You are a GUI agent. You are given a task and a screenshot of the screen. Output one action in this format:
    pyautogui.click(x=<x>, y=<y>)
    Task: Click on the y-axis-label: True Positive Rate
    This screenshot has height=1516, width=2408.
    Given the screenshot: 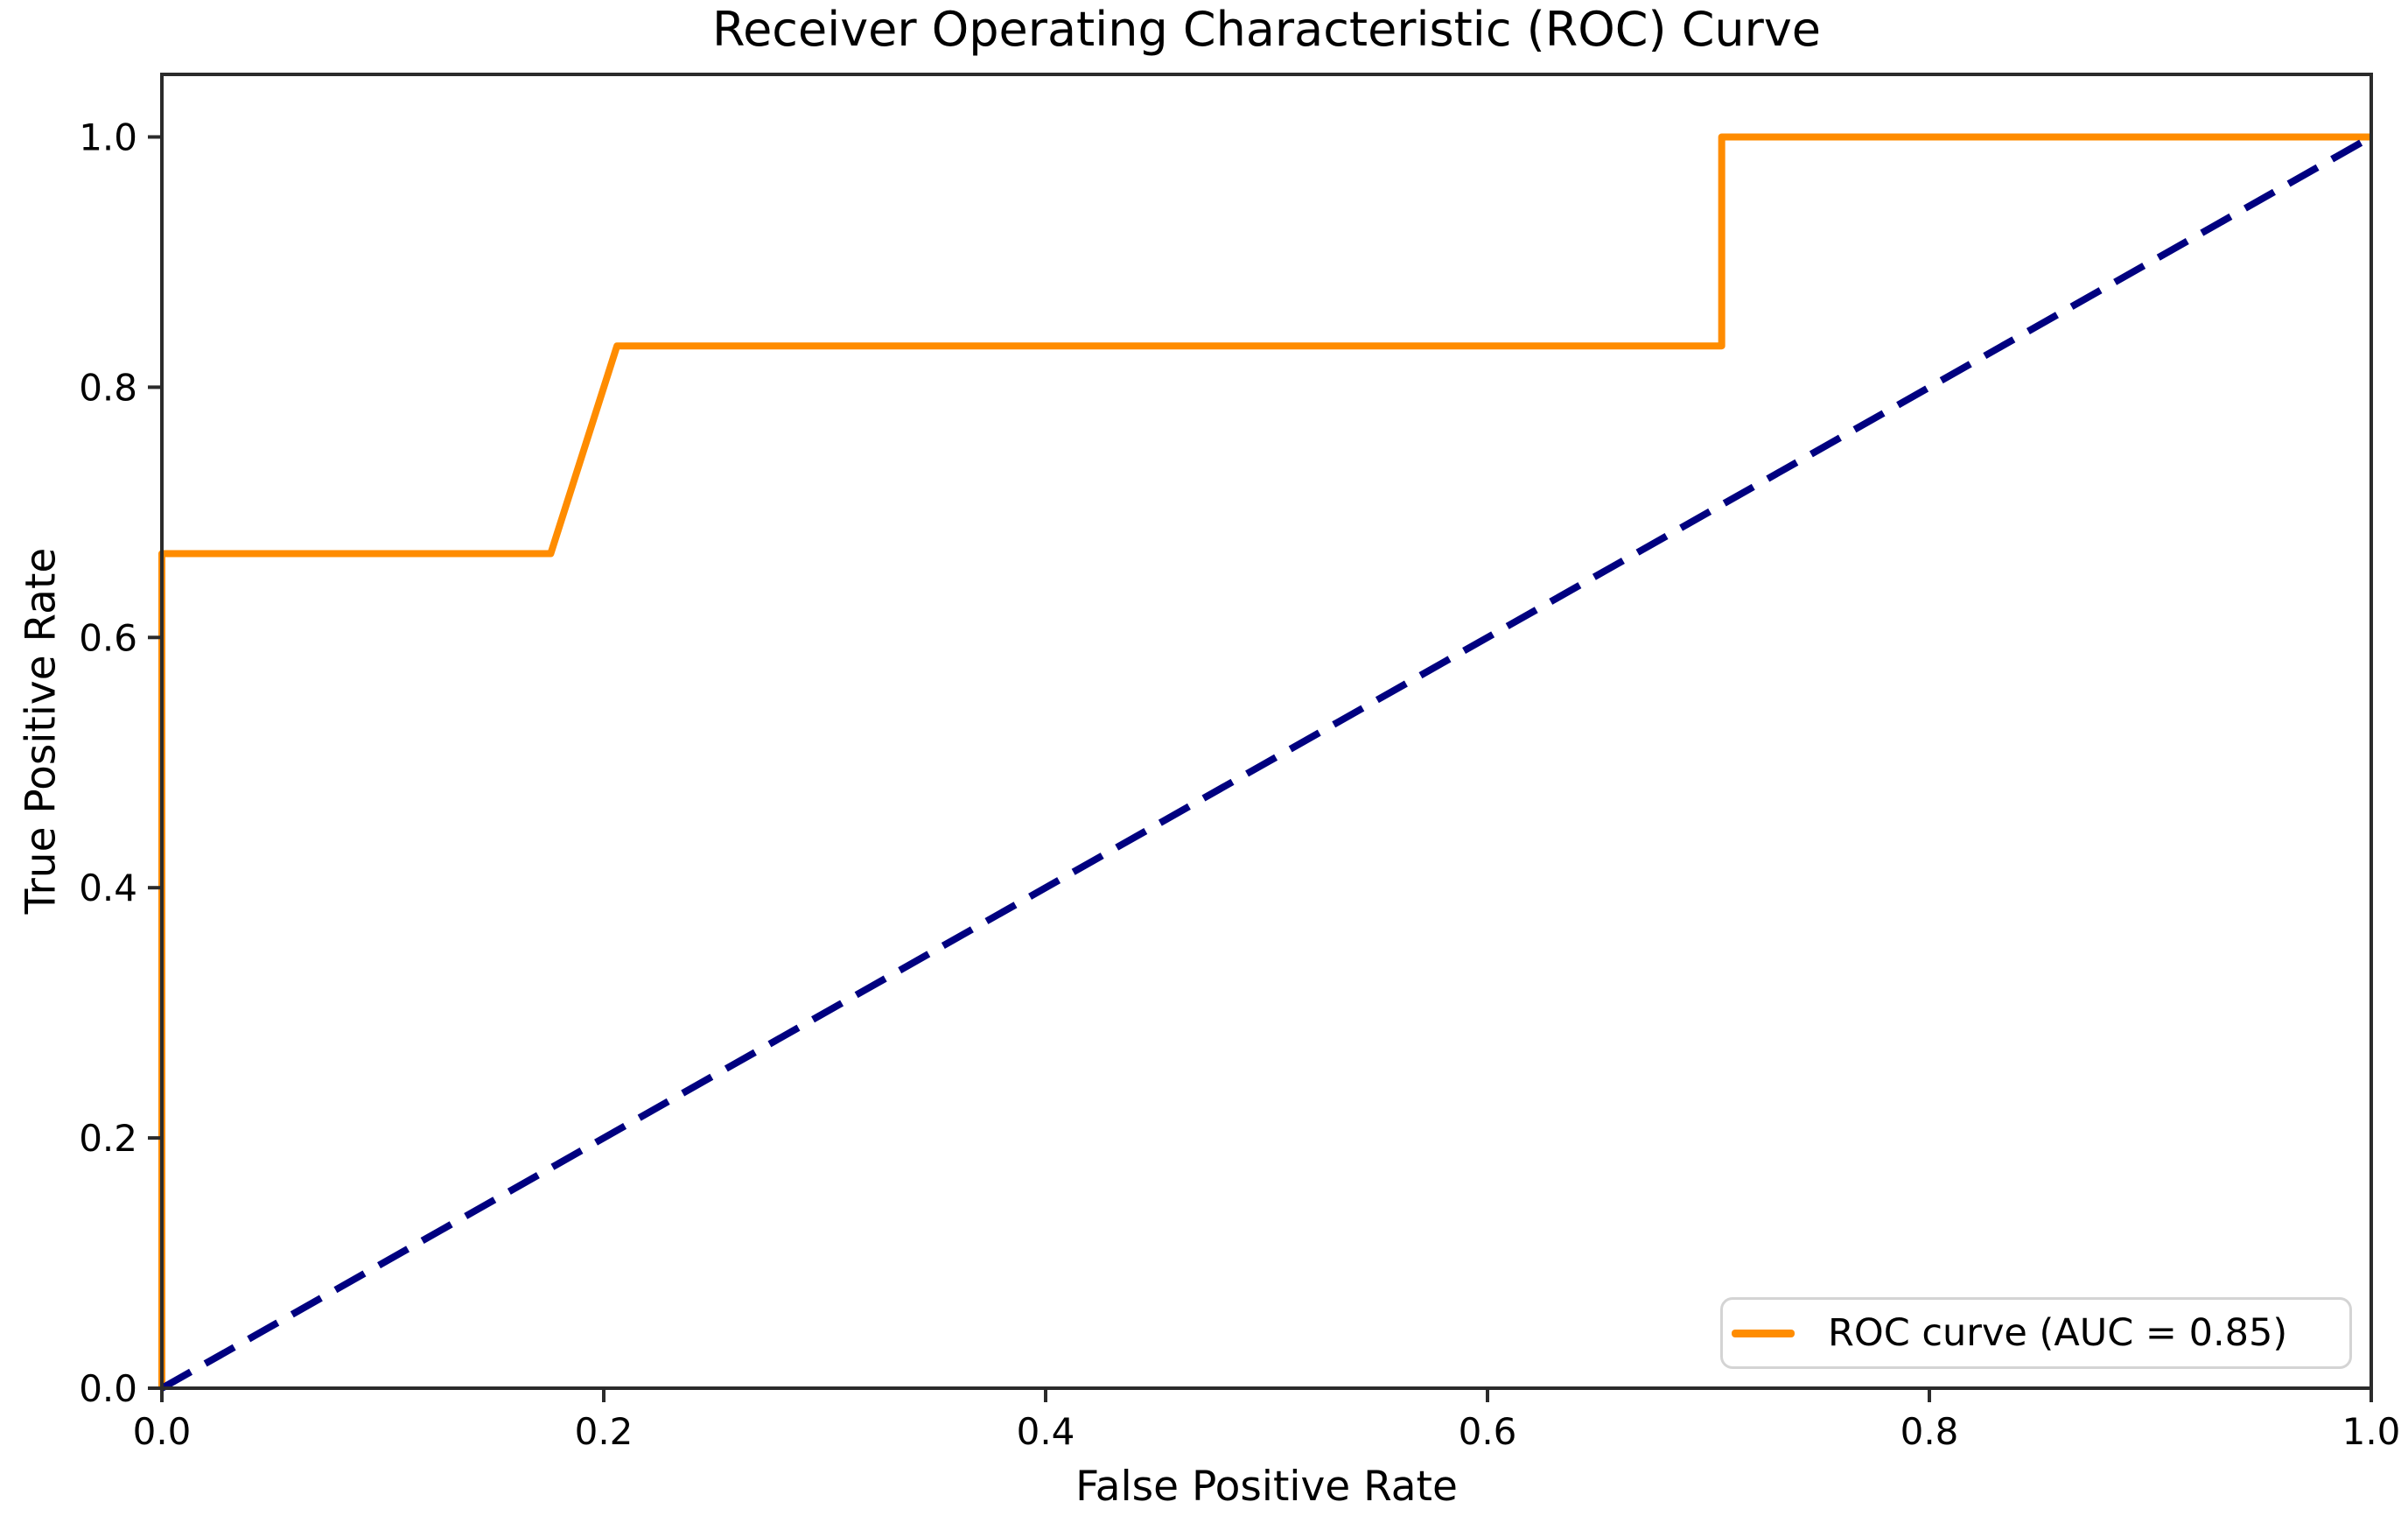 What is the action you would take?
    pyautogui.click(x=41, y=731)
    